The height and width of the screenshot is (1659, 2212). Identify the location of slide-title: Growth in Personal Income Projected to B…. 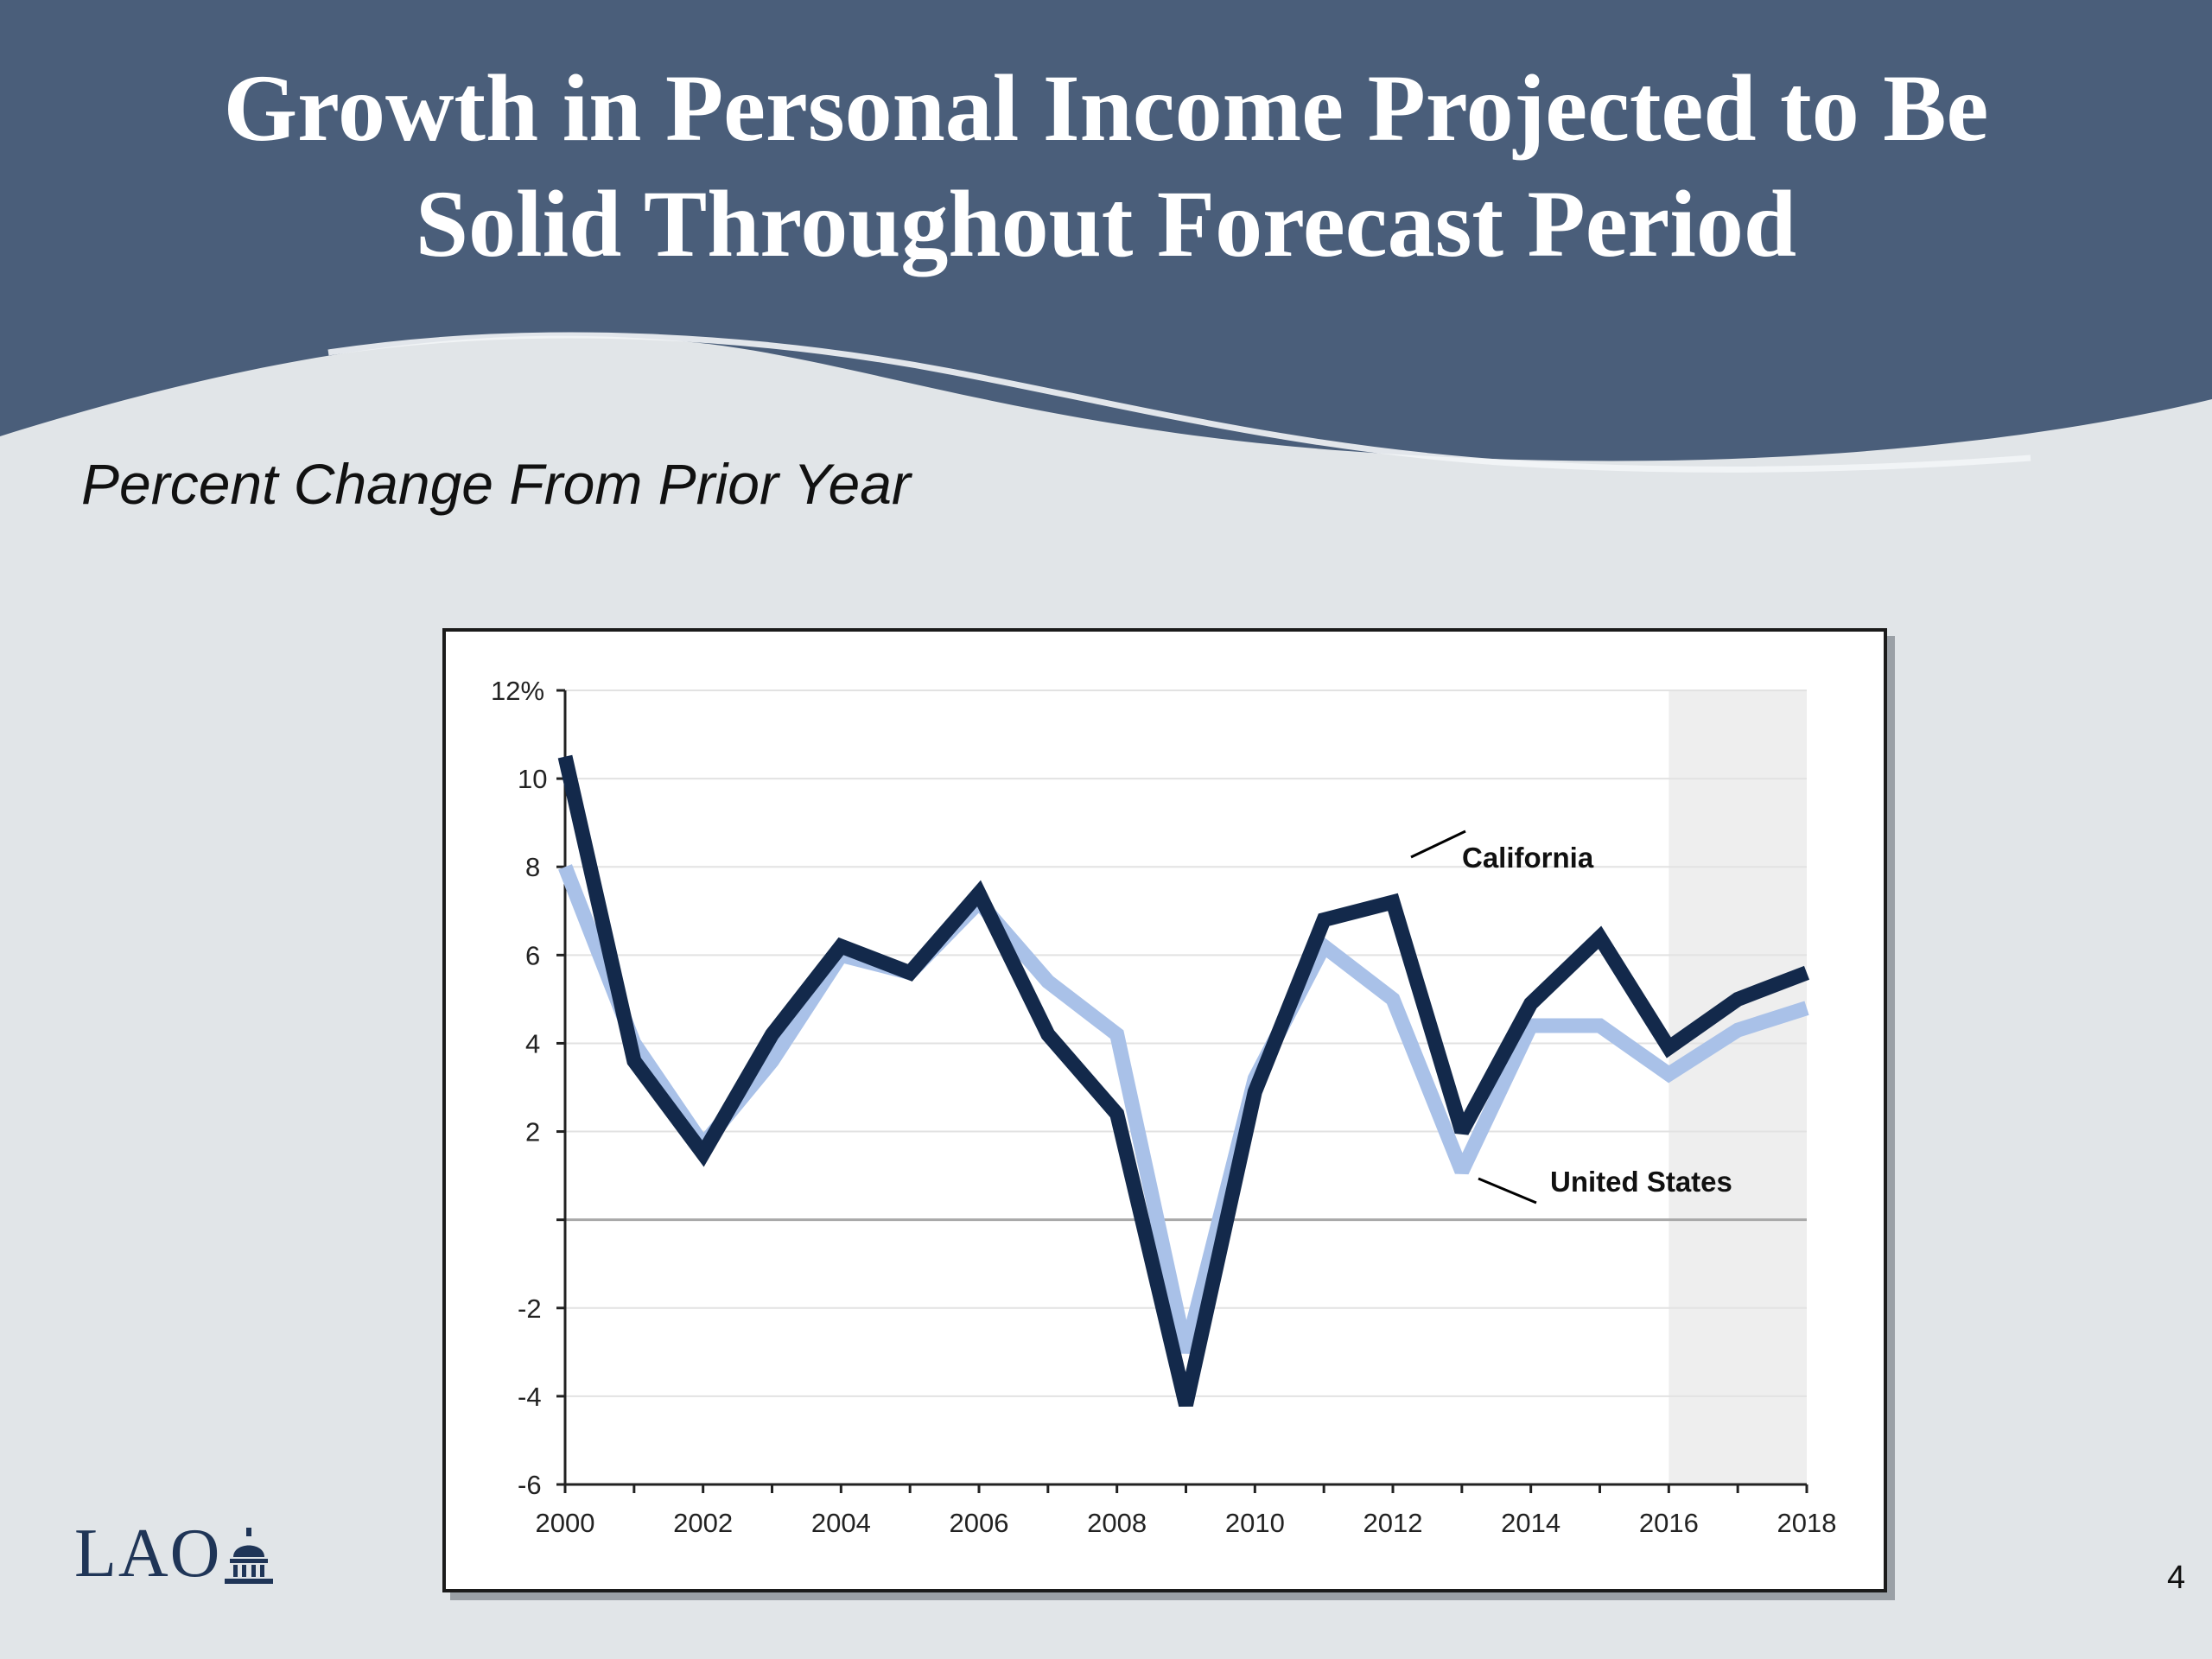
(1106, 166).